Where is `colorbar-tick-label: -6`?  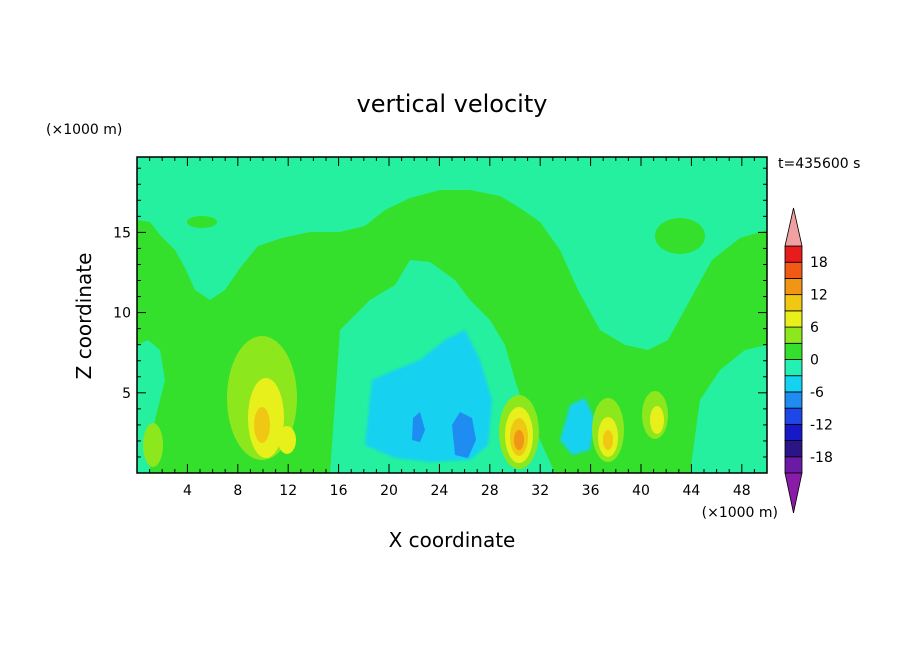 colorbar-tick-label: -6 is located at coordinates (817, 393).